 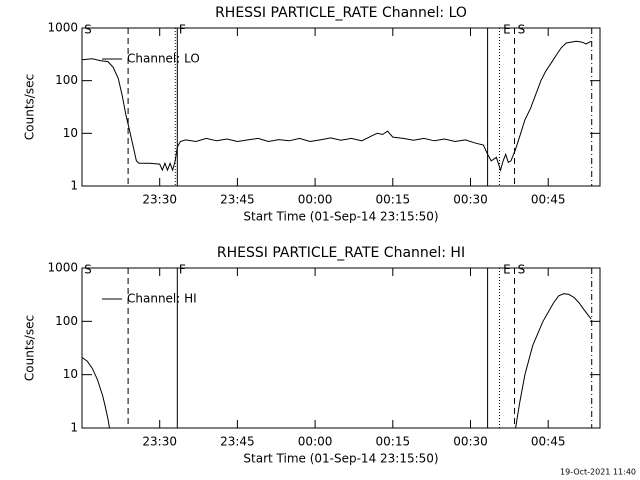 I want to click on footer: 19-Oct-2021 11:40, so click(x=598, y=472).